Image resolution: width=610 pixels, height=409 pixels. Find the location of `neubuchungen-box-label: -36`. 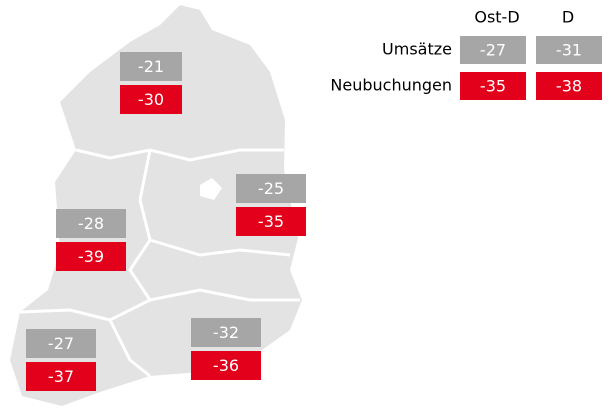

neubuchungen-box-label: -36 is located at coordinates (226, 365).